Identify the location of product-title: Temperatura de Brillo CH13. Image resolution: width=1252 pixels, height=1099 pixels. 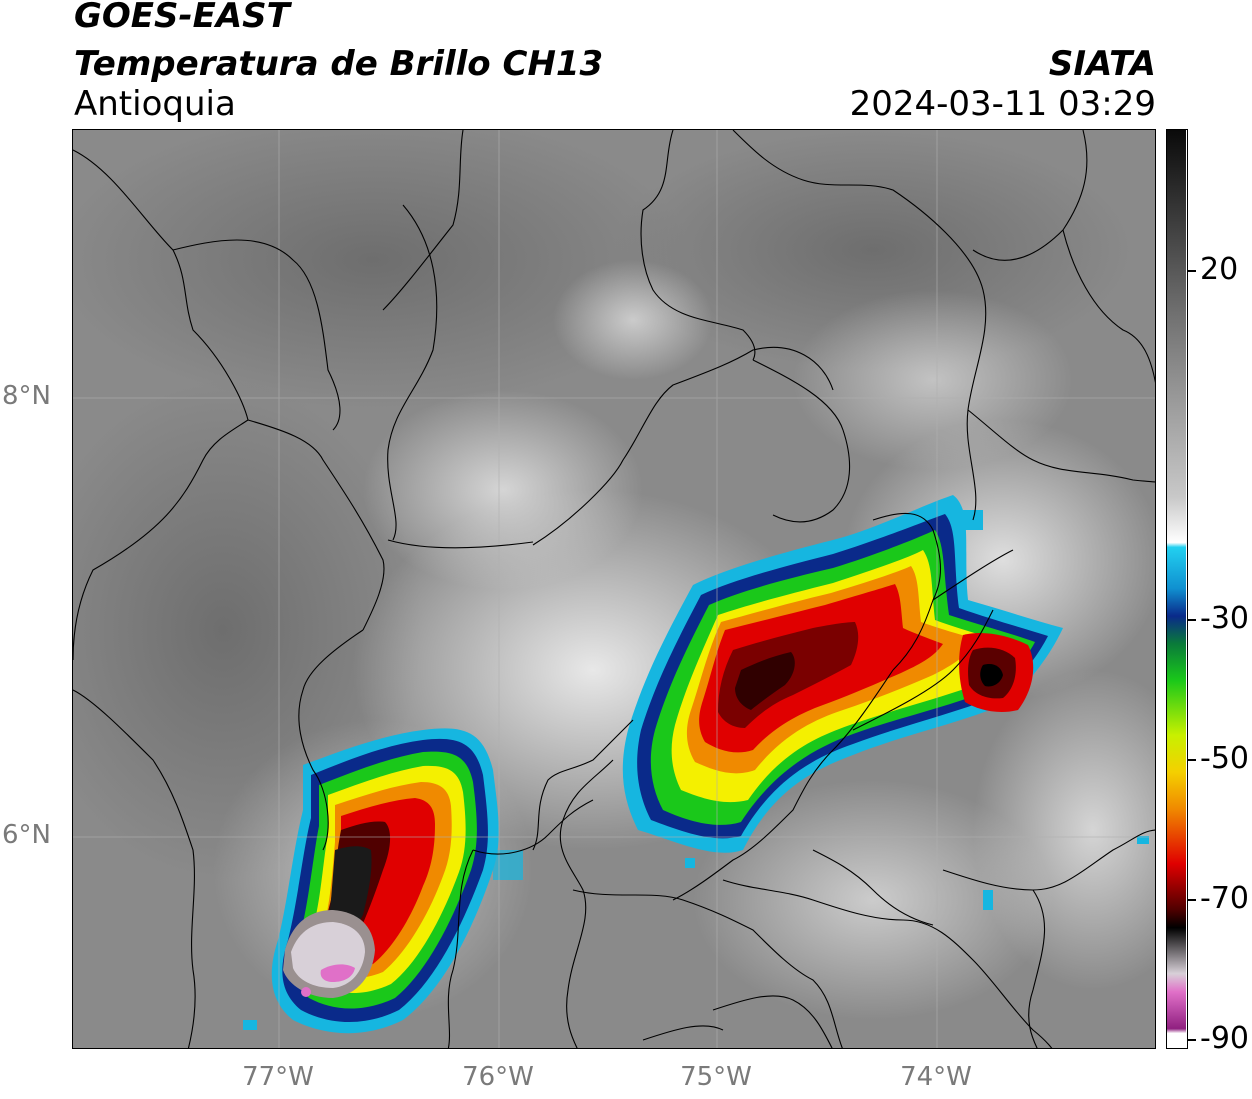
(339, 64).